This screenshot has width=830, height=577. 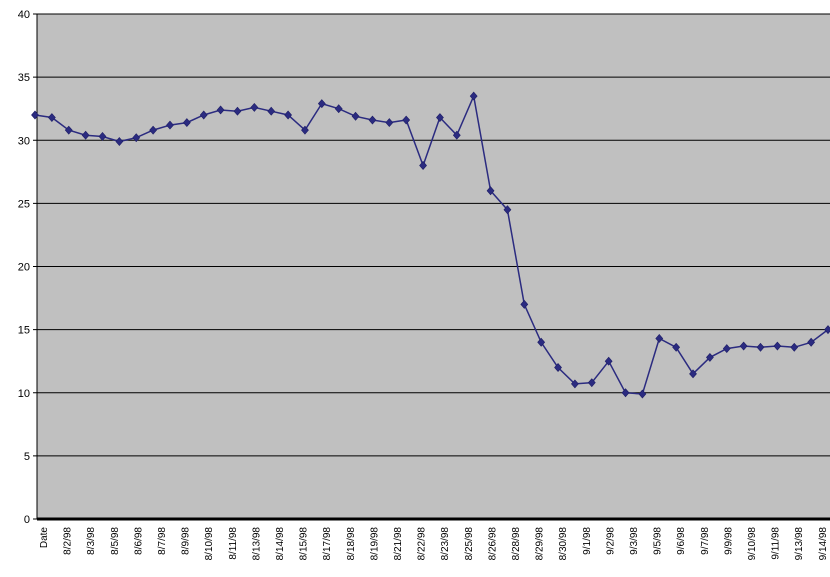 What do you see at coordinates (658, 541) in the screenshot?
I see `x-tick-label: 9/5/98` at bounding box center [658, 541].